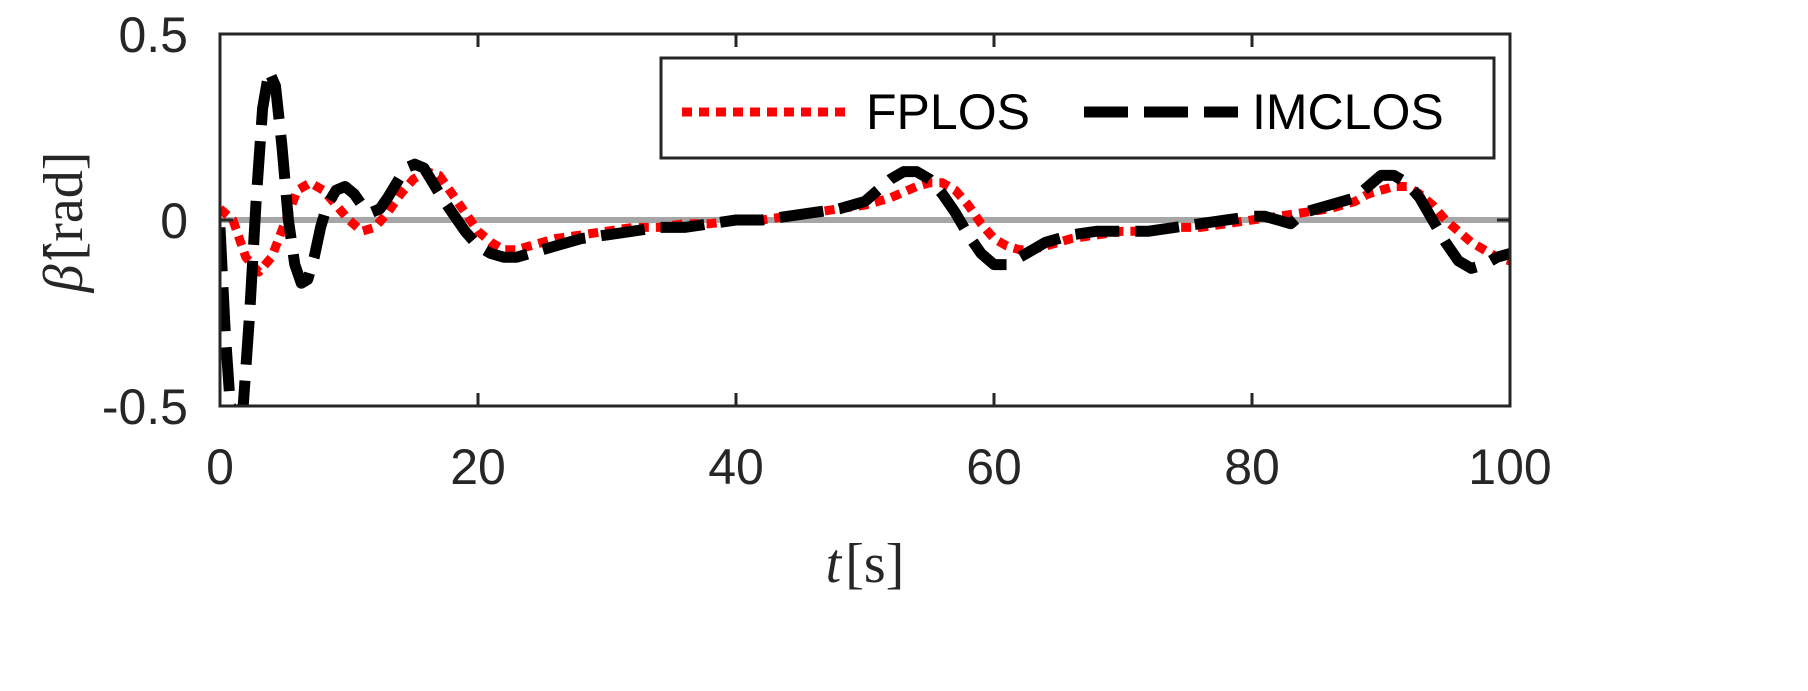  I want to click on x-tick-label: 40, so click(736, 467).